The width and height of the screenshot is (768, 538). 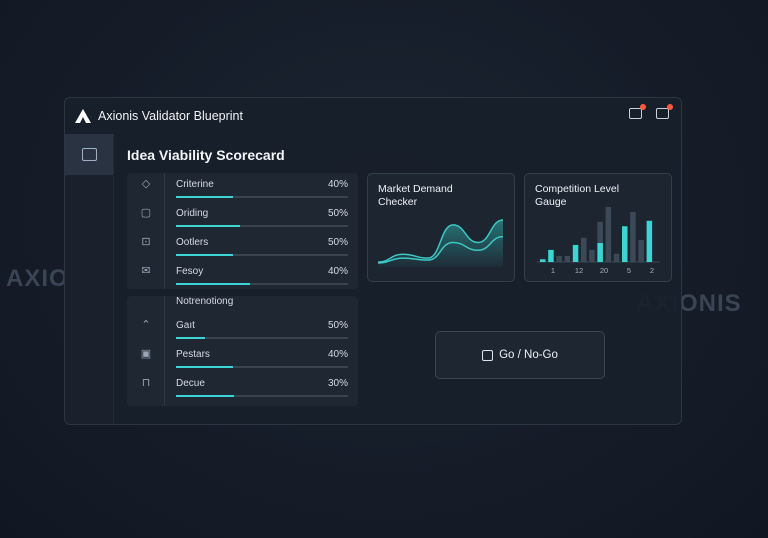 What do you see at coordinates (146, 271) in the screenshot?
I see `mail-icon: ✉` at bounding box center [146, 271].